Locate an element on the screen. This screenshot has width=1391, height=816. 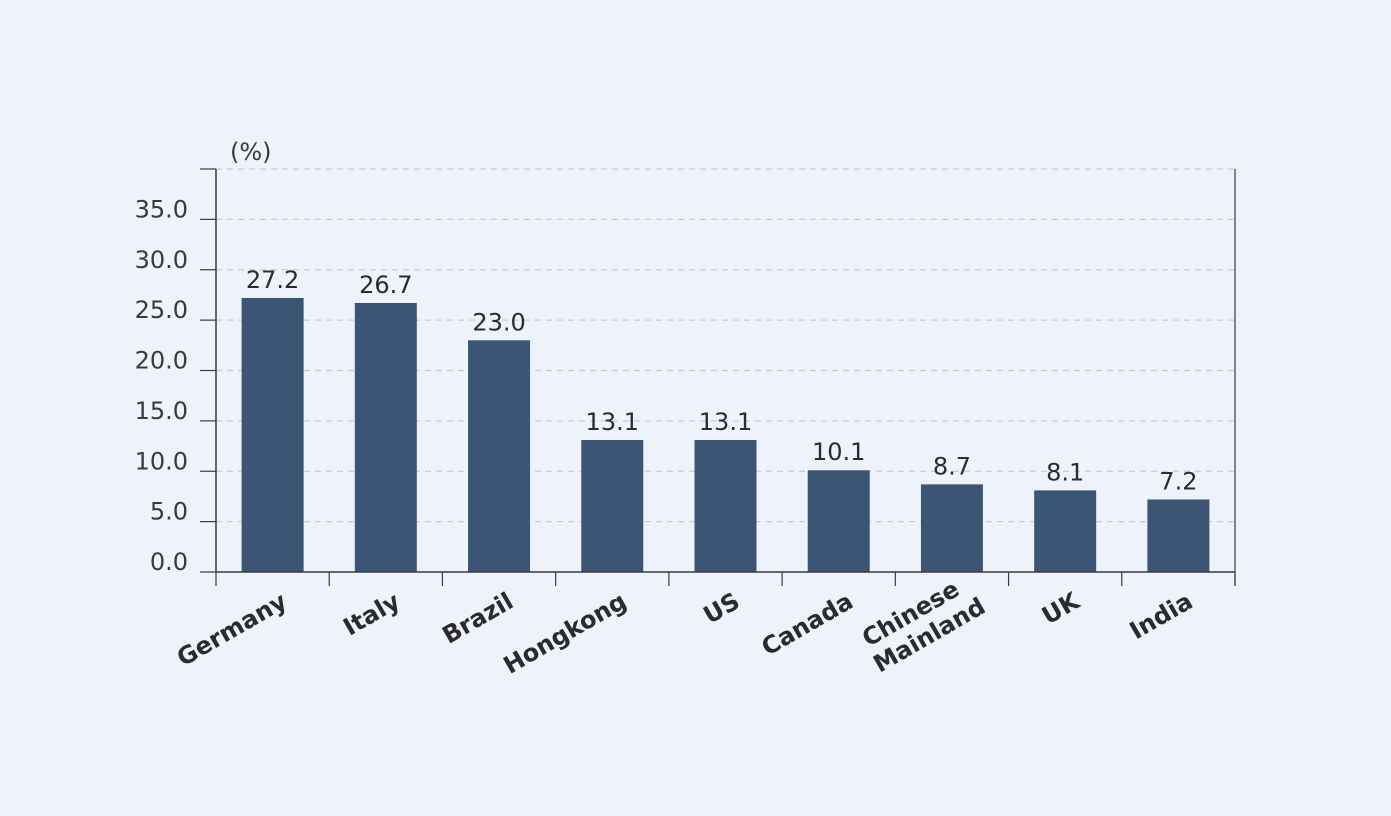
y-tick-label: 20.0 is located at coordinates (161, 361).